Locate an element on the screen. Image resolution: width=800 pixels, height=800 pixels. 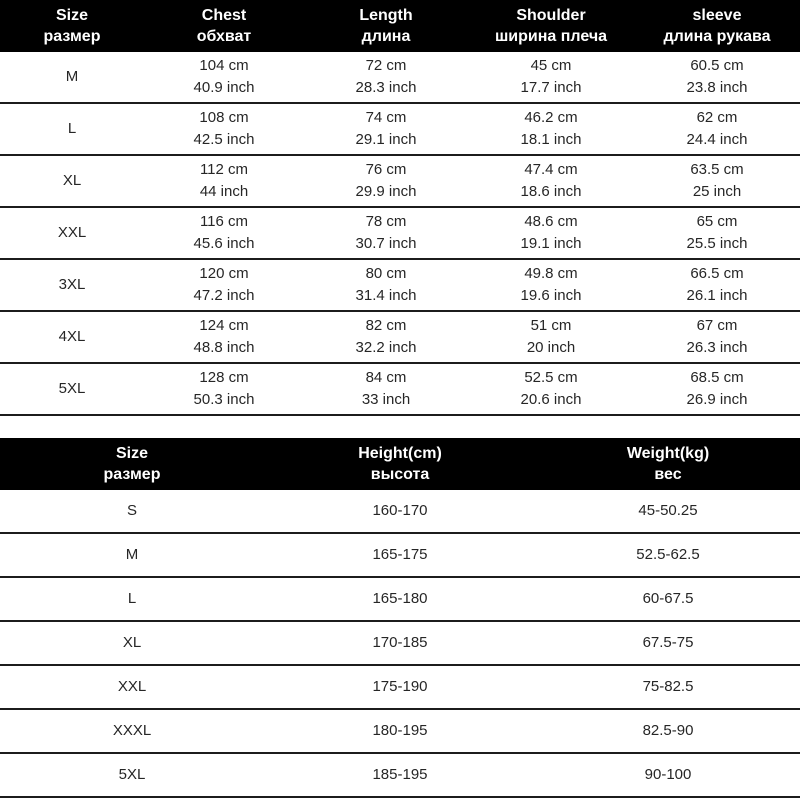
measurement-cell: 48.6 cm 19.1 inch is located at coordinates (551, 233).